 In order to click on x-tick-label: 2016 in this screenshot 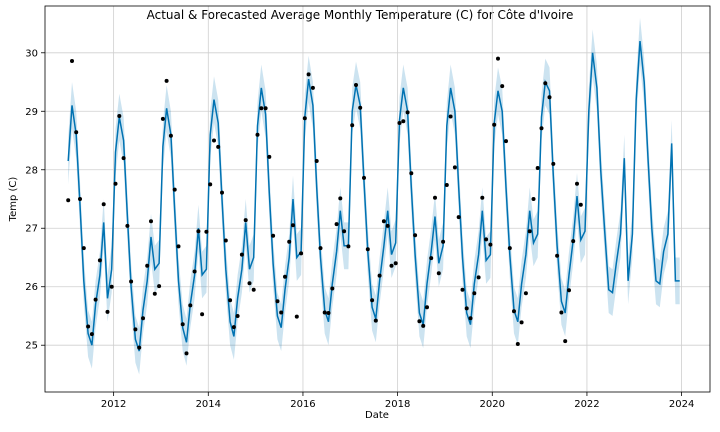, I will do `click(302, 404)`.